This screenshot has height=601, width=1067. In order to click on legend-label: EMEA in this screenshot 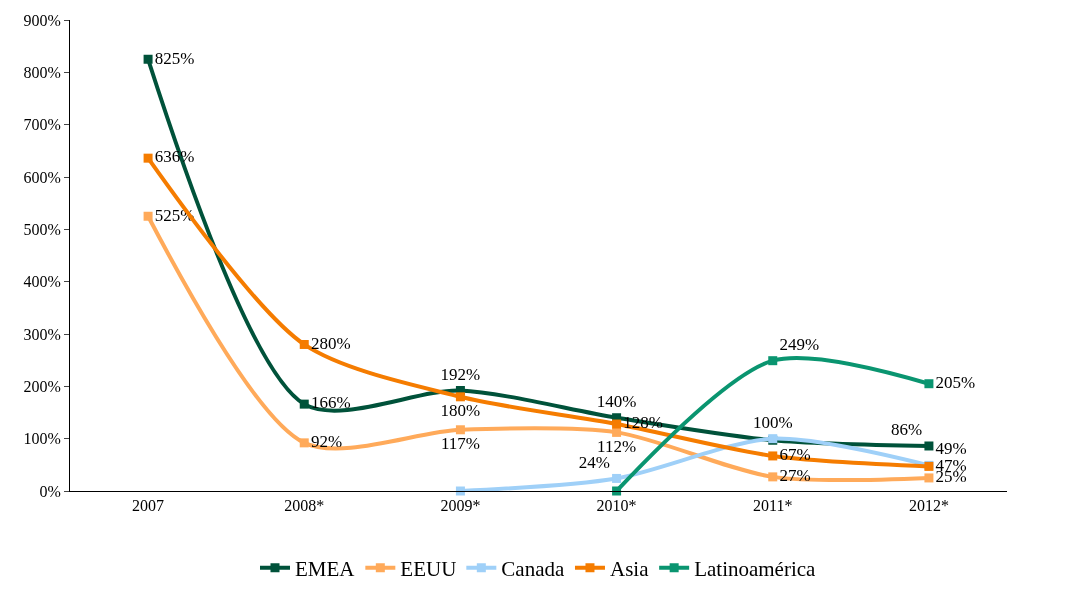, I will do `click(325, 568)`.